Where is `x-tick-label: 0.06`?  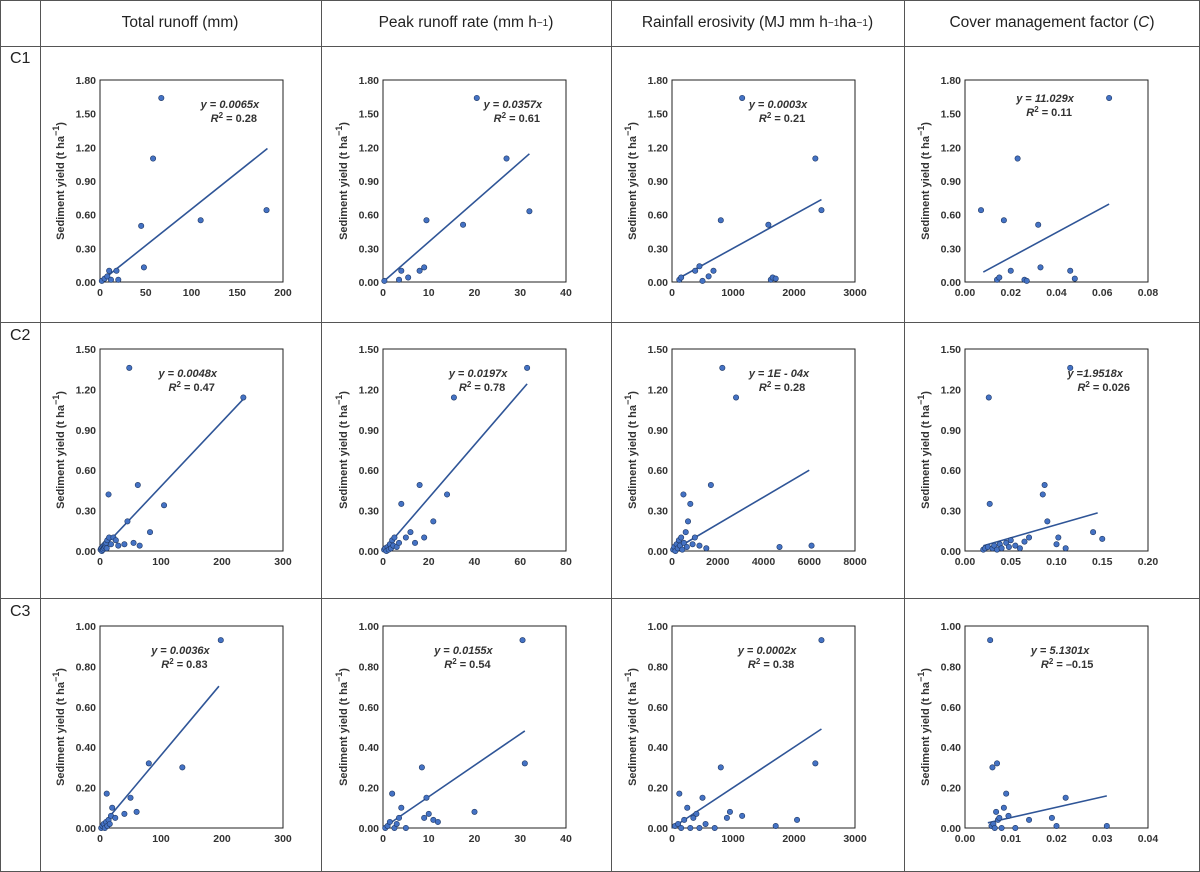 x-tick-label: 0.06 is located at coordinates (1102, 293).